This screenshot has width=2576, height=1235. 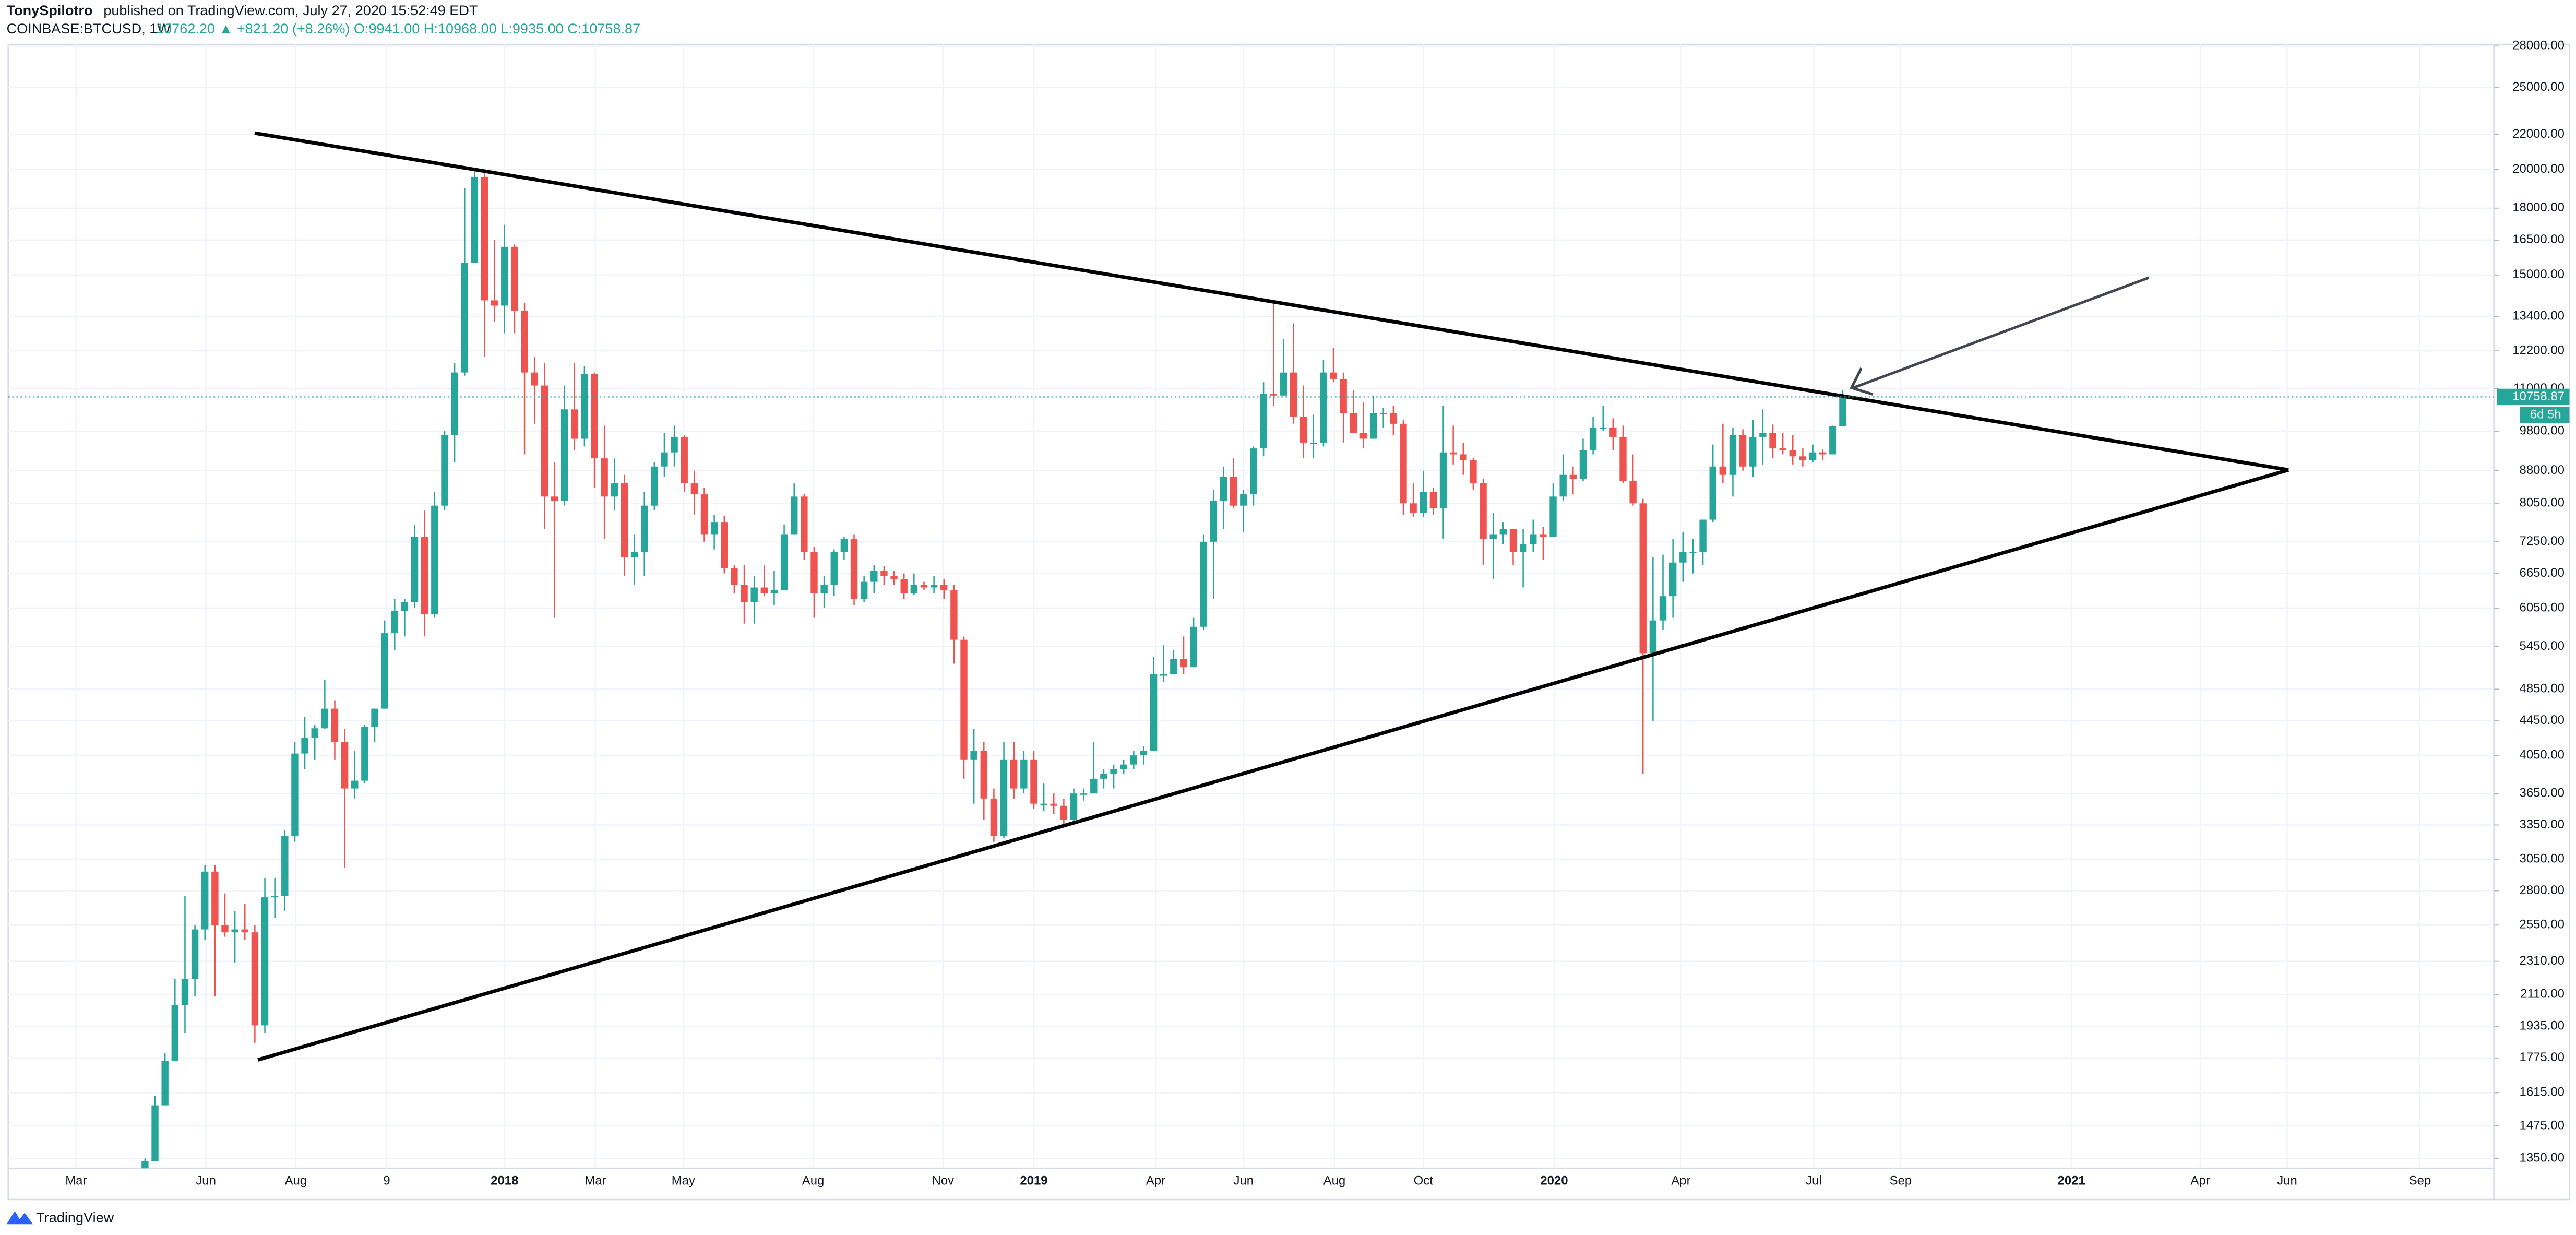 What do you see at coordinates (2539, 208) in the screenshot?
I see `y-tick-label: 18000.00` at bounding box center [2539, 208].